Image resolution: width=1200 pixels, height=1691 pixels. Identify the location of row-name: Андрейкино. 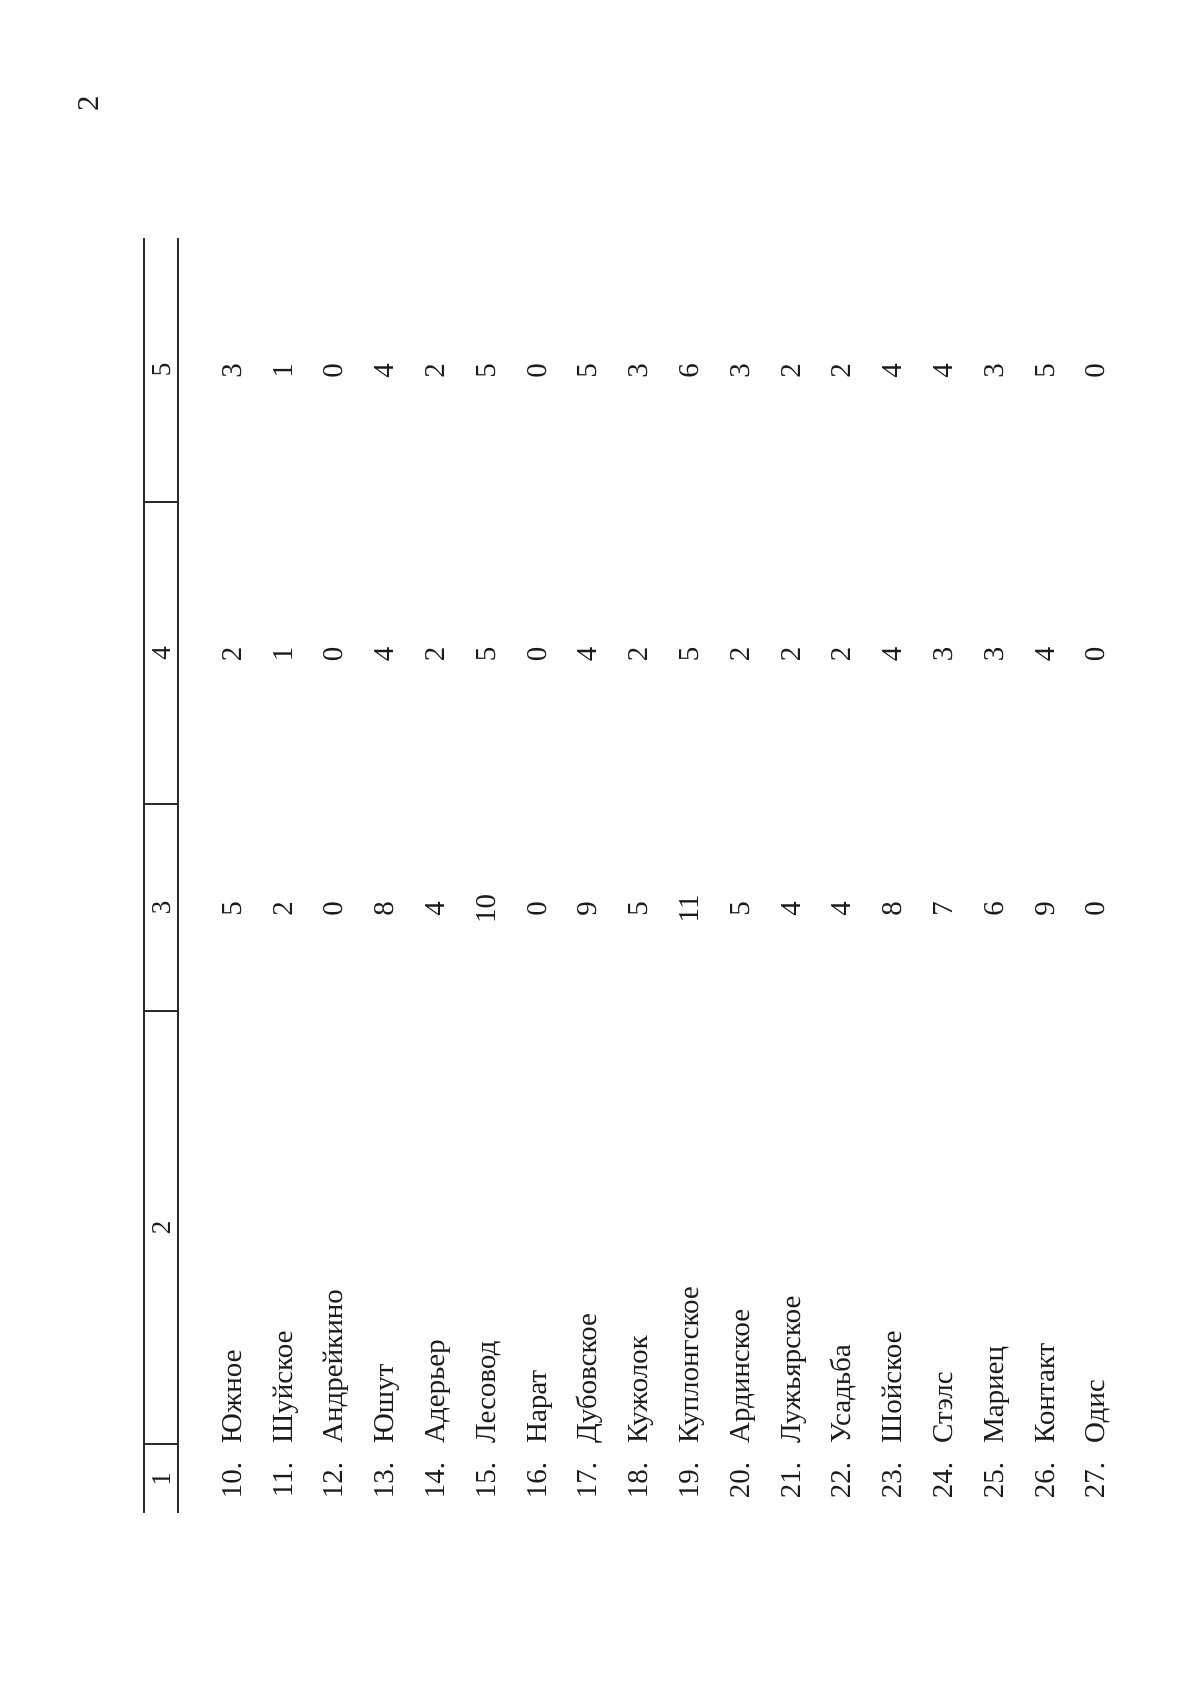
(333, 1366).